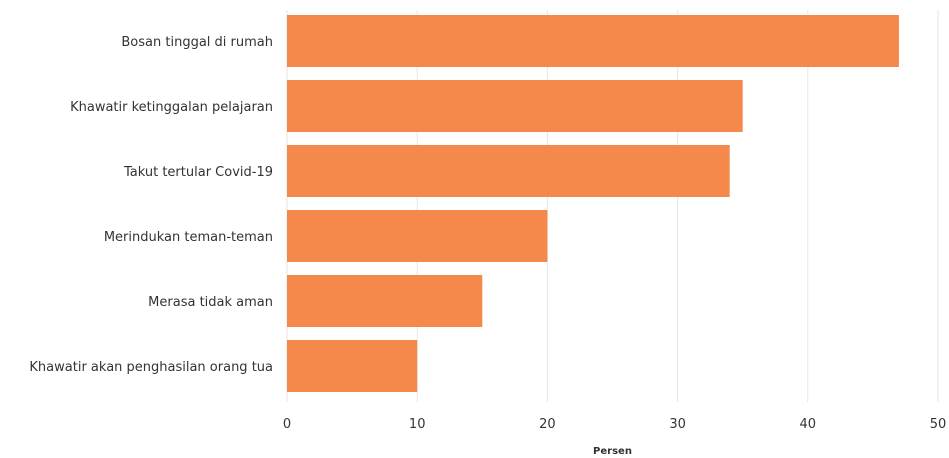 This screenshot has height=458, width=949. I want to click on x-tick-label: 40, so click(808, 424).